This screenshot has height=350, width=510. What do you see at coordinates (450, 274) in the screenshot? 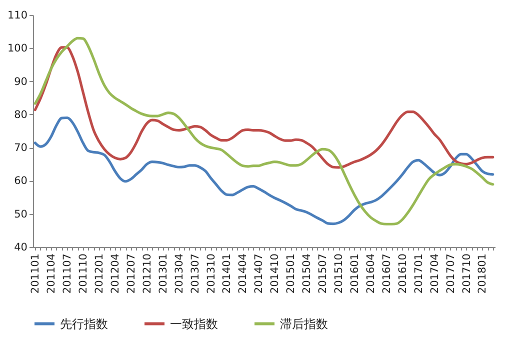
I see `x-tick-label: 201707` at bounding box center [450, 274].